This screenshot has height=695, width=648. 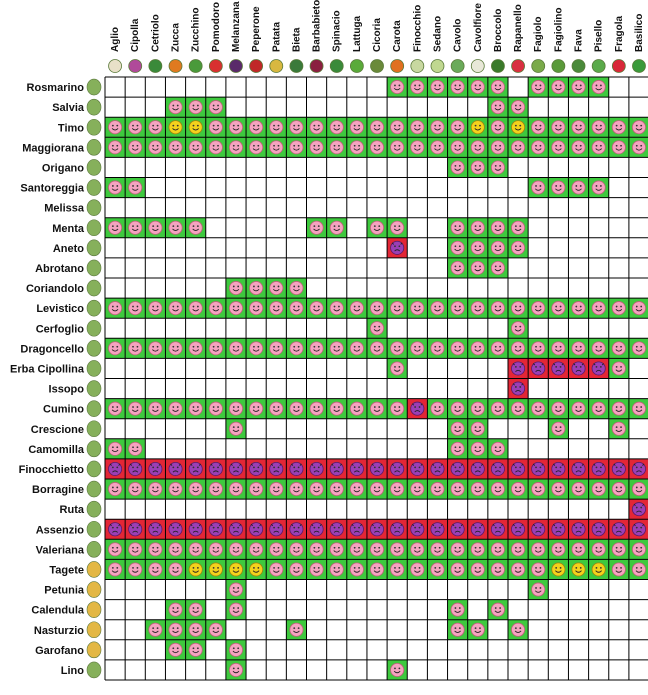 What do you see at coordinates (538, 187) in the screenshot?
I see `cell-santoreggia-fagiolo` at bounding box center [538, 187].